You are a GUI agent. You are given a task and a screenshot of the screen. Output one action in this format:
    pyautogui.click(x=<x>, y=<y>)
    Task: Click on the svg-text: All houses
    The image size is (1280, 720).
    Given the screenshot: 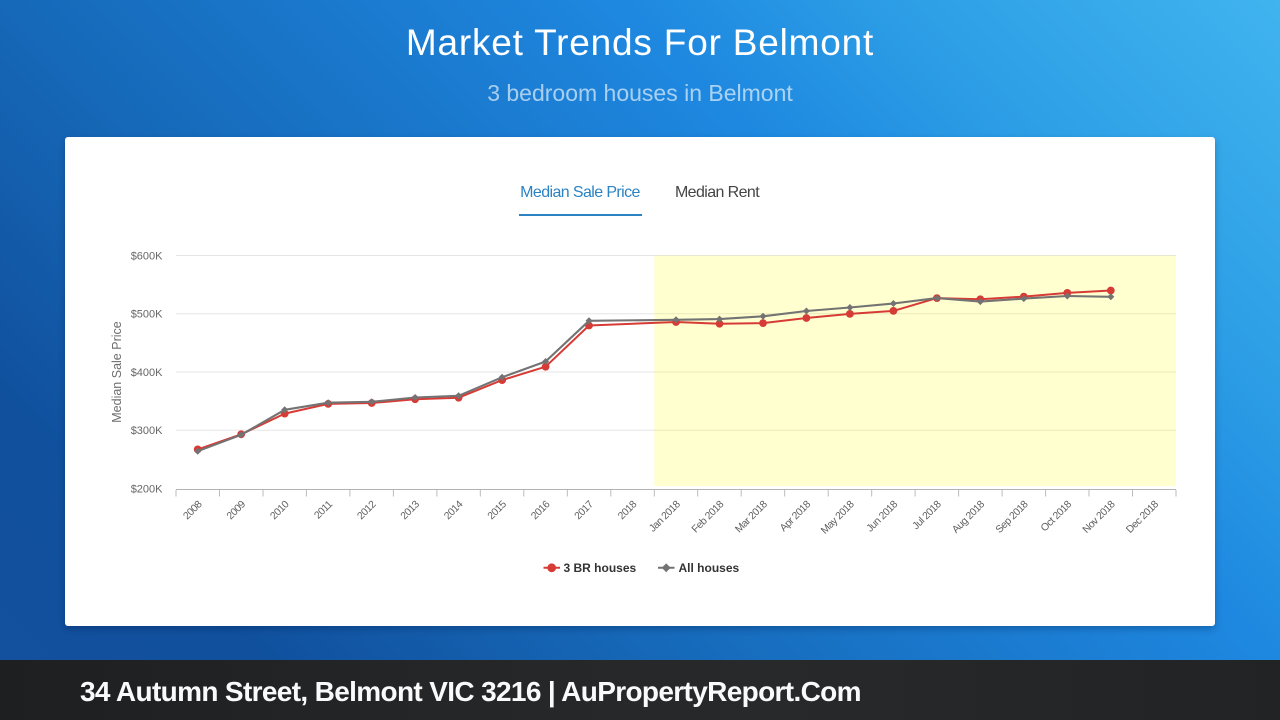 What is the action you would take?
    pyautogui.click(x=709, y=568)
    